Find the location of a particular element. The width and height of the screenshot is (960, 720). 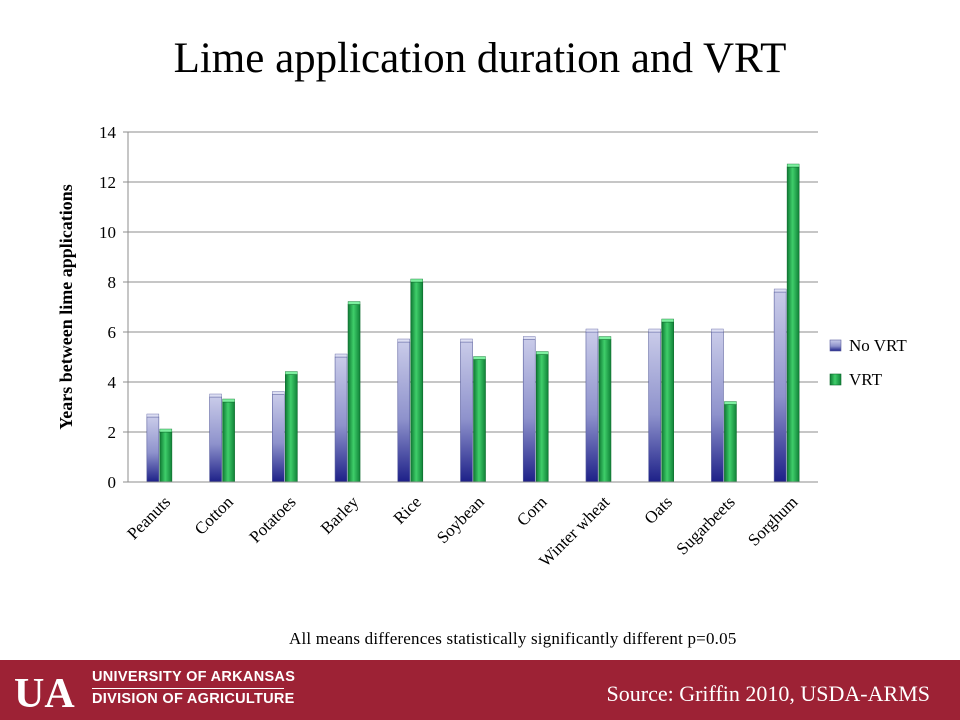

org-name-line2: DIVISION OF AGRICULTURE is located at coordinates (193, 699).